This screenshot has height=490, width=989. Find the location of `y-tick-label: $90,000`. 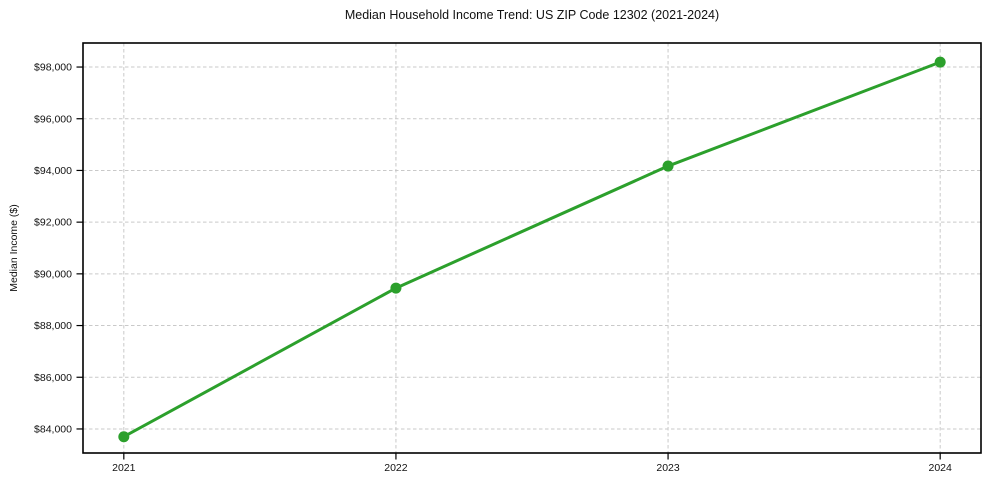

y-tick-label: $90,000 is located at coordinates (53, 274).